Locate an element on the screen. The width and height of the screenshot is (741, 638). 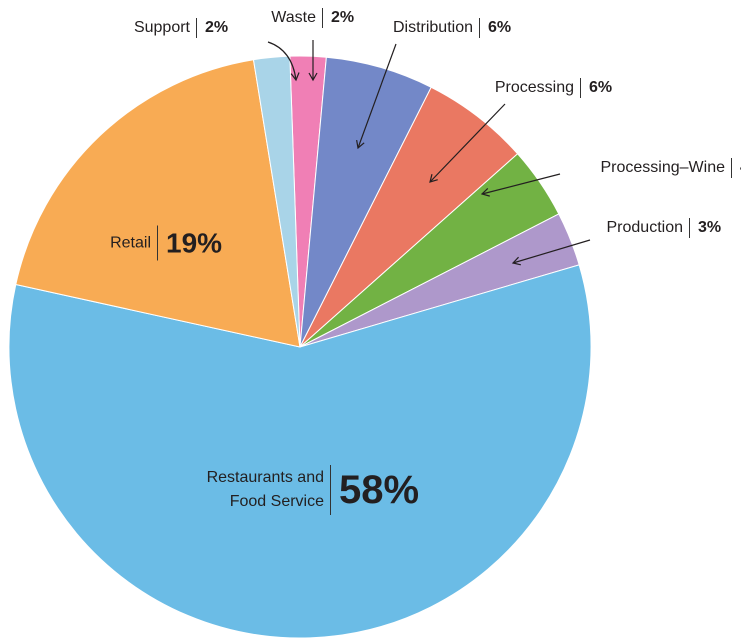
category-label: Retail is located at coordinates (130, 242).